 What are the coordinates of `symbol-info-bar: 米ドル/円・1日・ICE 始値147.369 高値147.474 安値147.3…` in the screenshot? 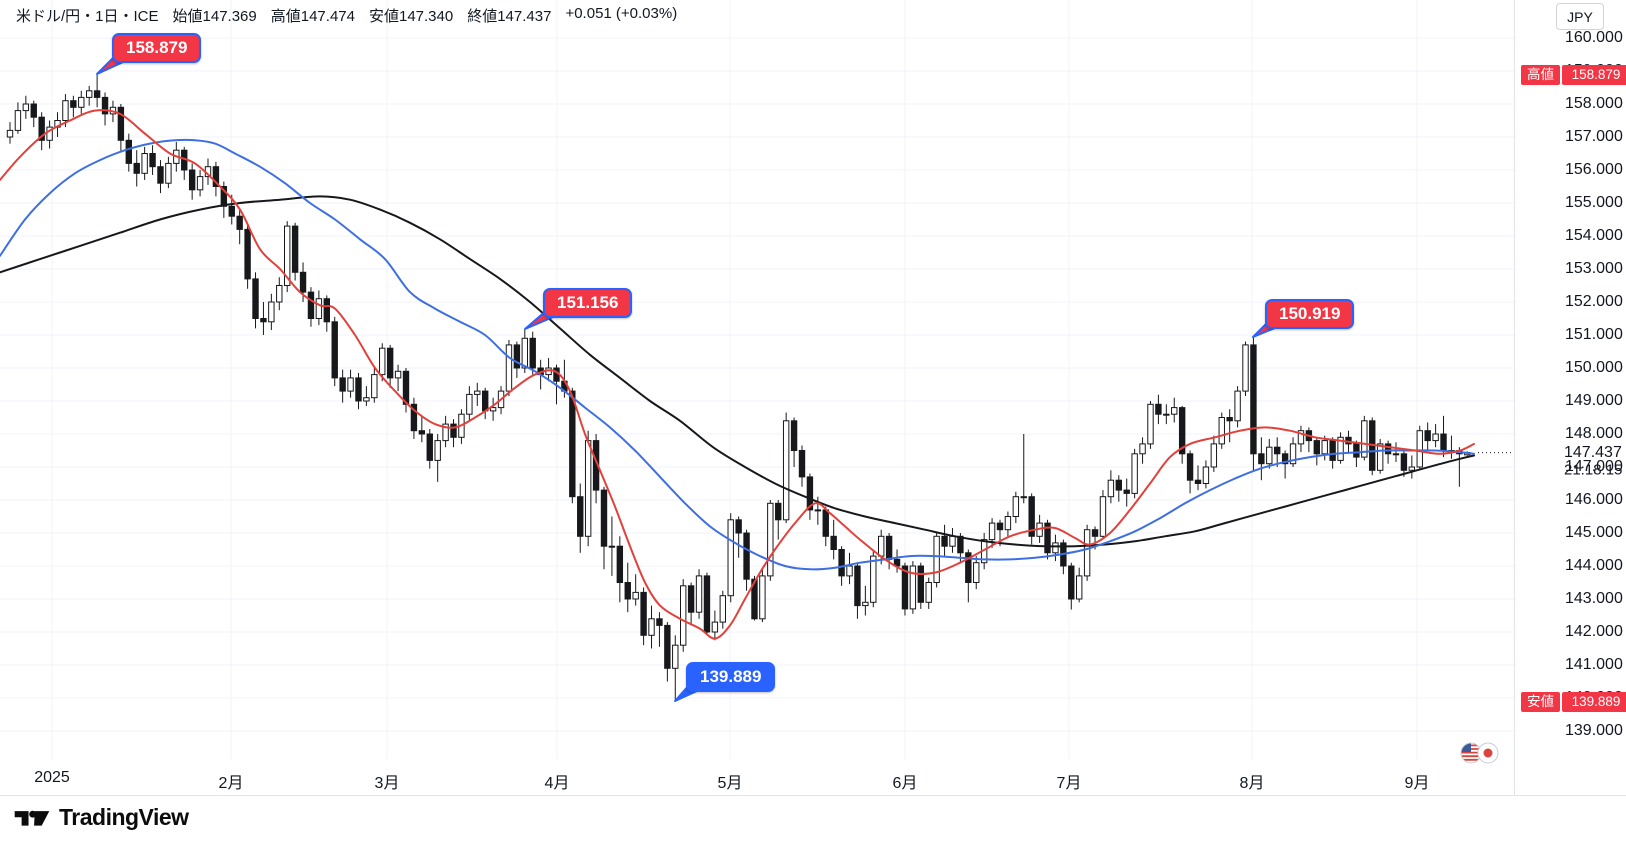 It's located at (346, 15).